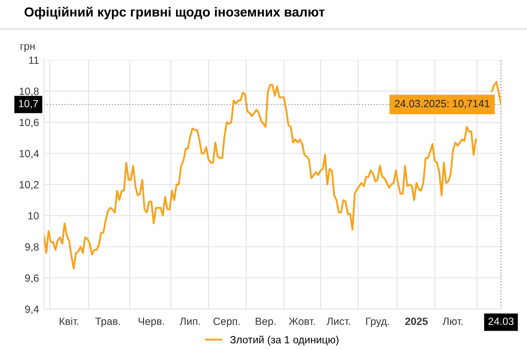  Describe the element at coordinates (32, 278) in the screenshot. I see `y-tick-label: 9,6` at that location.